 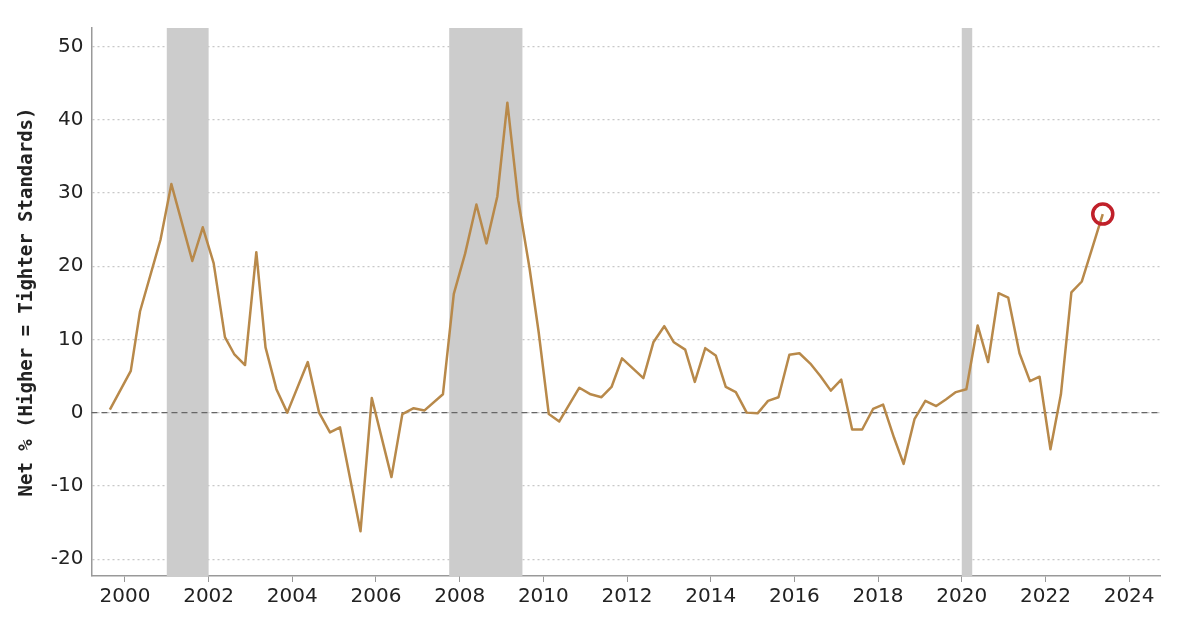 What do you see at coordinates (71, 117) in the screenshot?
I see `y-tick-label: 40` at bounding box center [71, 117].